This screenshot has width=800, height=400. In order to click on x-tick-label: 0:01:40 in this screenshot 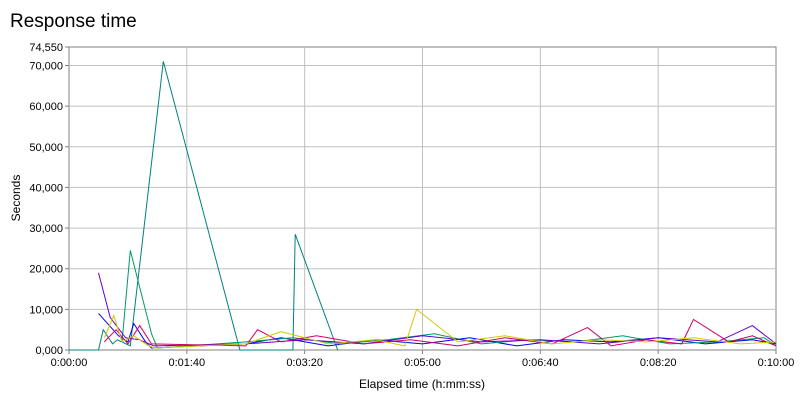, I will do `click(186, 363)`.